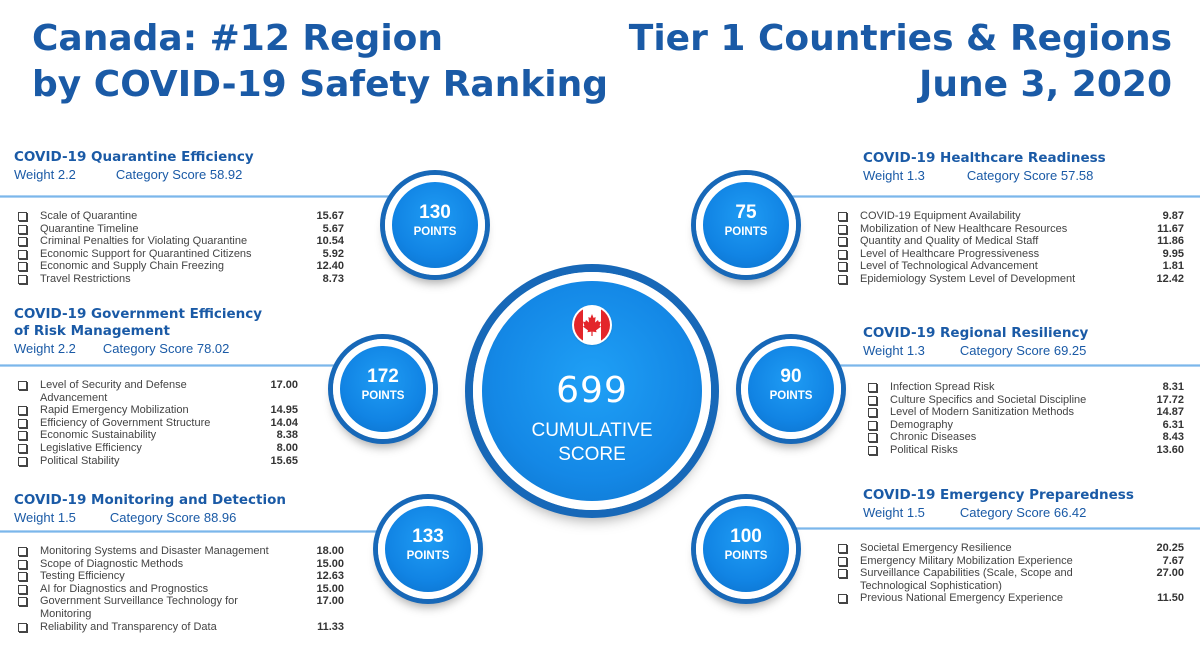 The image size is (1200, 671). Describe the element at coordinates (984, 158) in the screenshot. I see `category-title: COVID-19 Healthcare Readiness` at that location.